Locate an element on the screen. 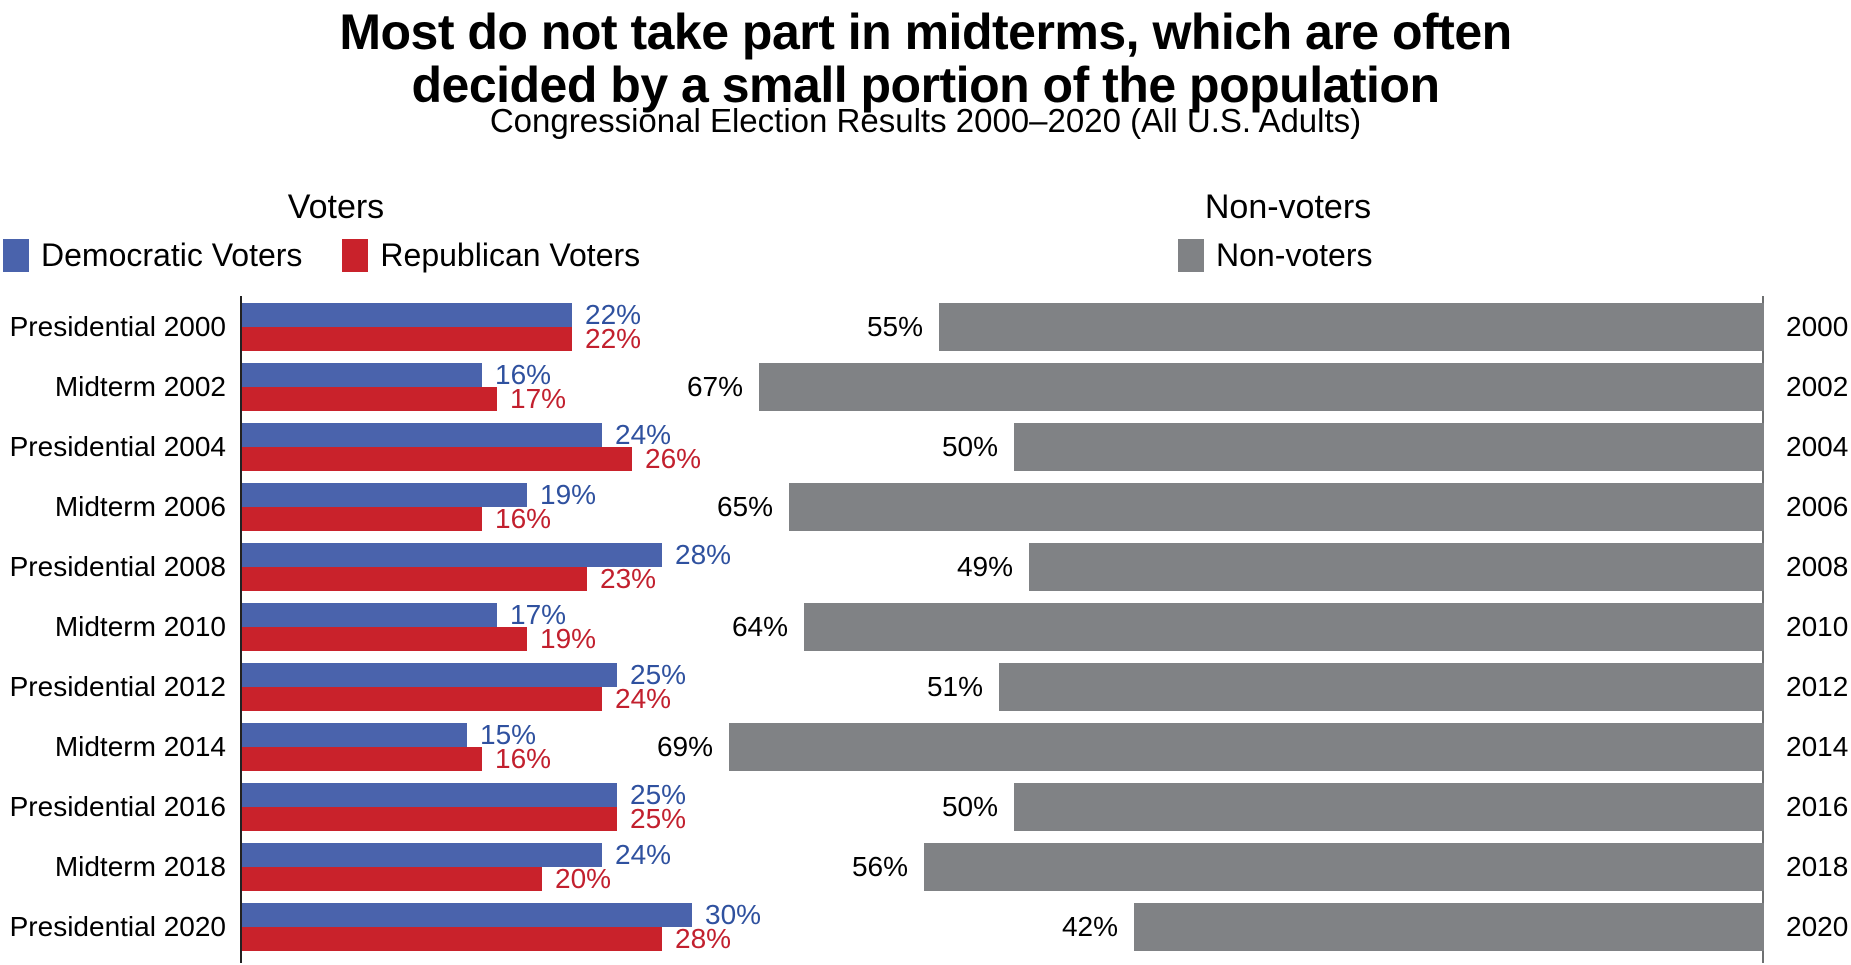  nonvoter-value: 50% is located at coordinates (969, 806).